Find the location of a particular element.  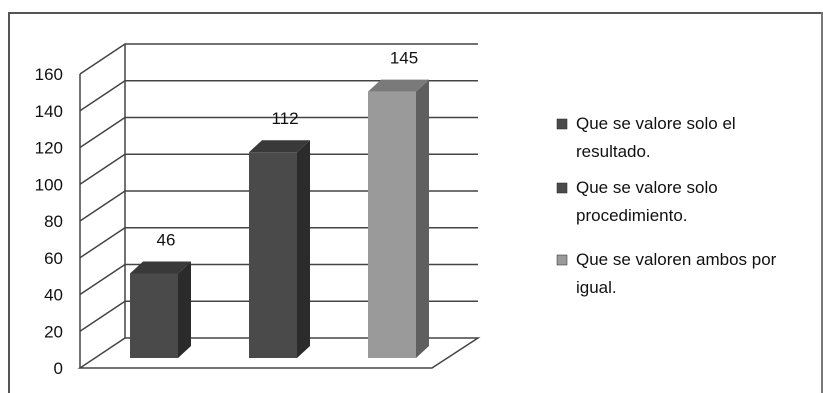

y-tick-label: 20 is located at coordinates (53, 331).